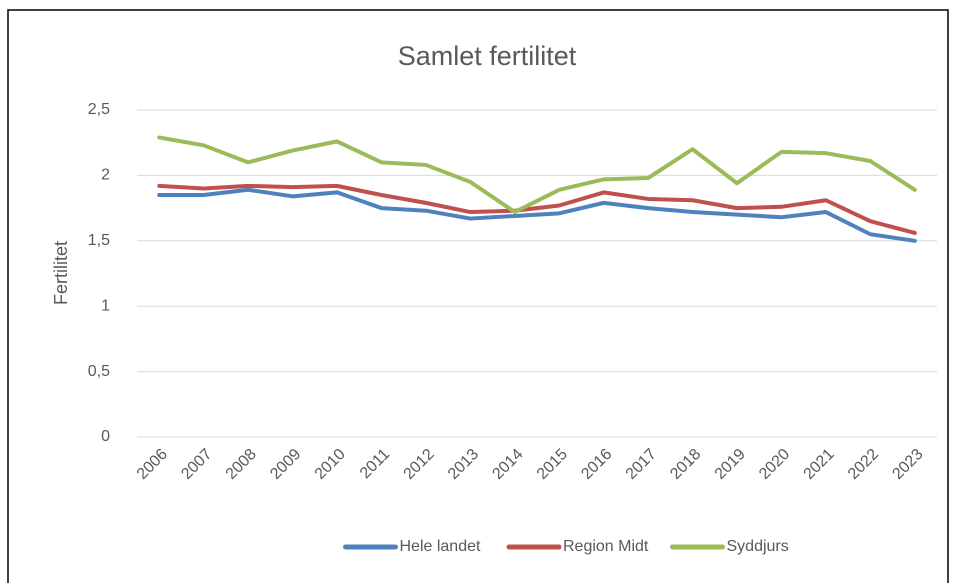  Describe the element at coordinates (99, 371) in the screenshot. I see `y-tick-label: 0,5` at that location.